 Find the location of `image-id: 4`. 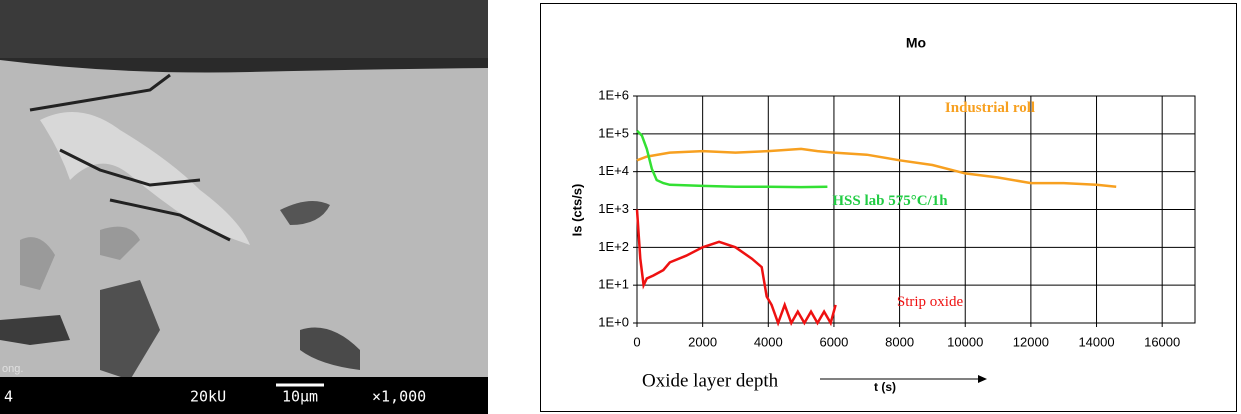

image-id: 4 is located at coordinates (8, 397).